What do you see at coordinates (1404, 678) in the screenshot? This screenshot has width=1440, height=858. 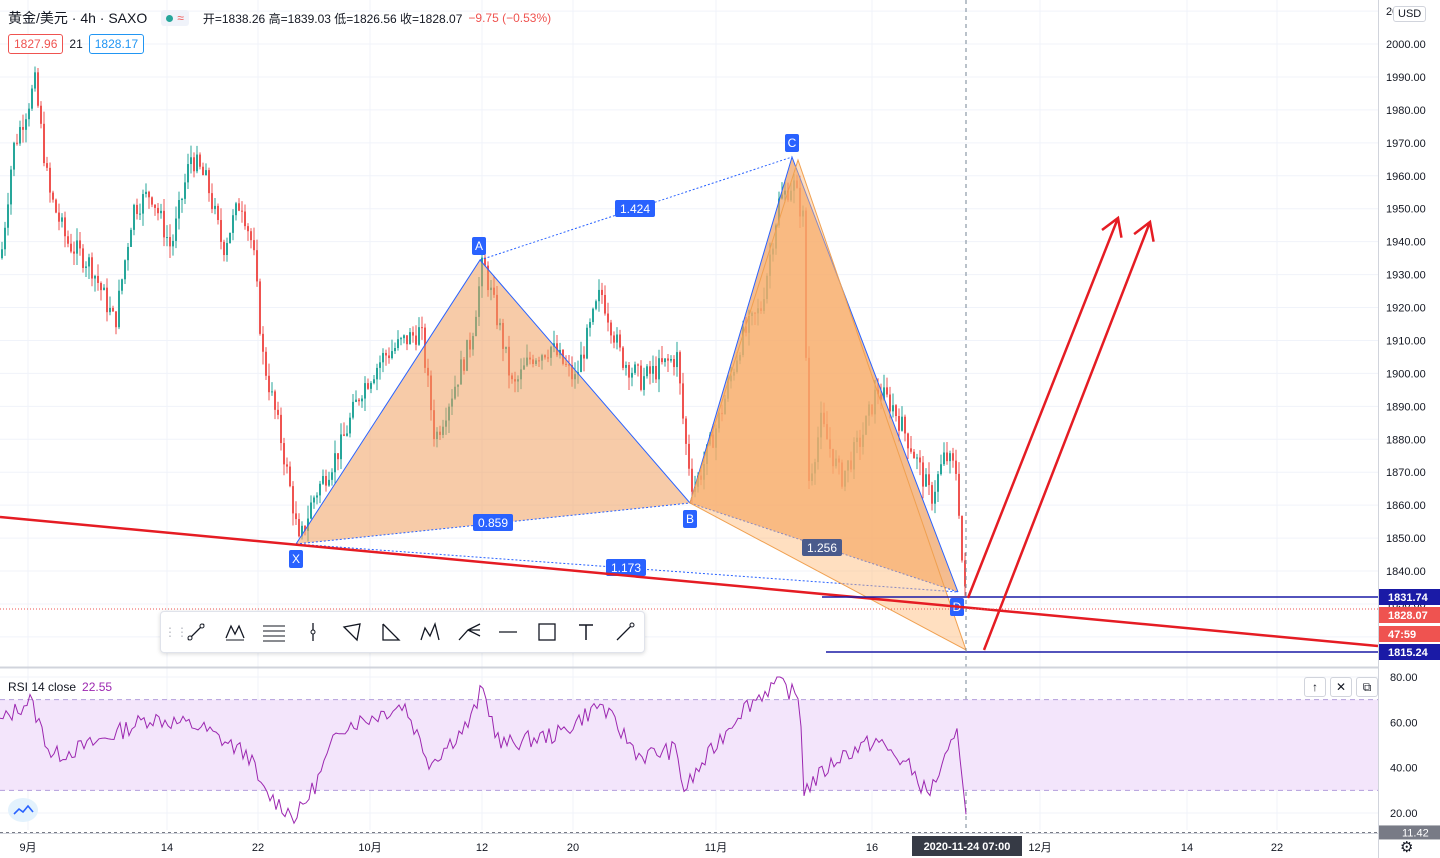 I see `rsi-tick: 80.00` at bounding box center [1404, 678].